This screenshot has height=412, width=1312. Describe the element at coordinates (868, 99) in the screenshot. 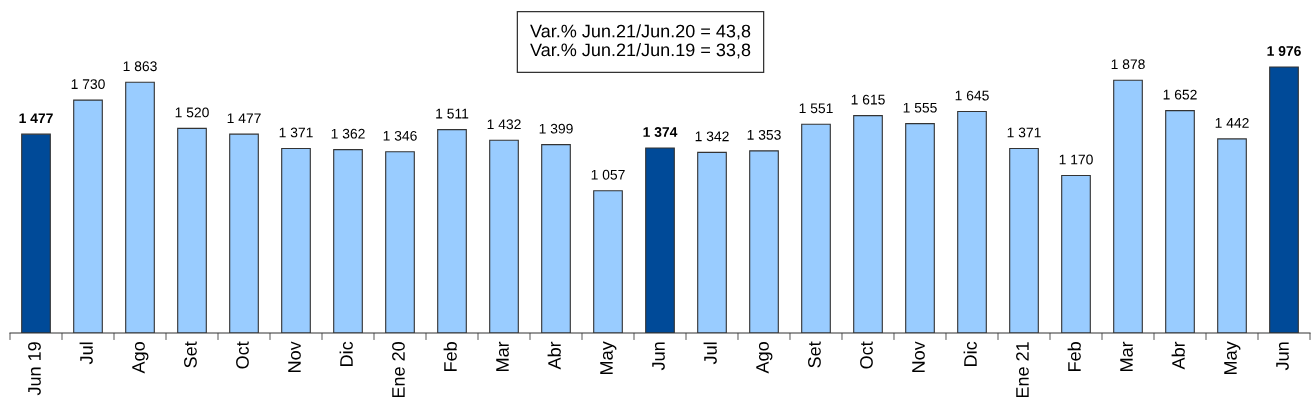

I see `data-label: 1 615` at that location.